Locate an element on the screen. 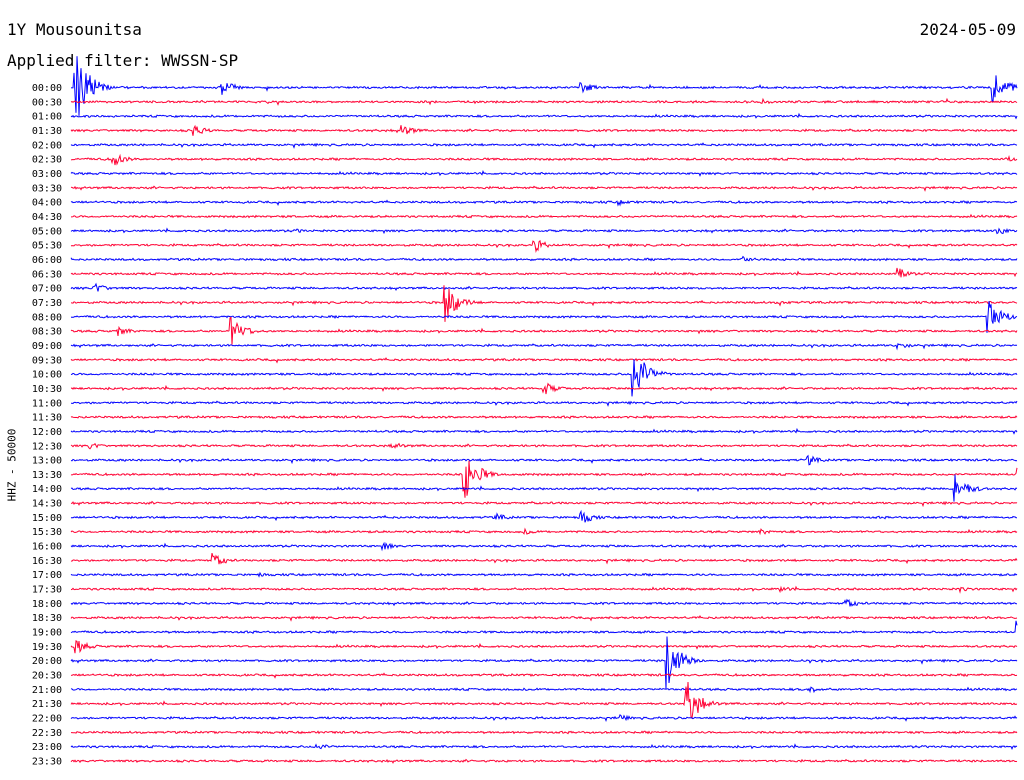 Image resolution: width=1024 pixels, height=780 pixels. trace-row-2000 is located at coordinates (544, 663).